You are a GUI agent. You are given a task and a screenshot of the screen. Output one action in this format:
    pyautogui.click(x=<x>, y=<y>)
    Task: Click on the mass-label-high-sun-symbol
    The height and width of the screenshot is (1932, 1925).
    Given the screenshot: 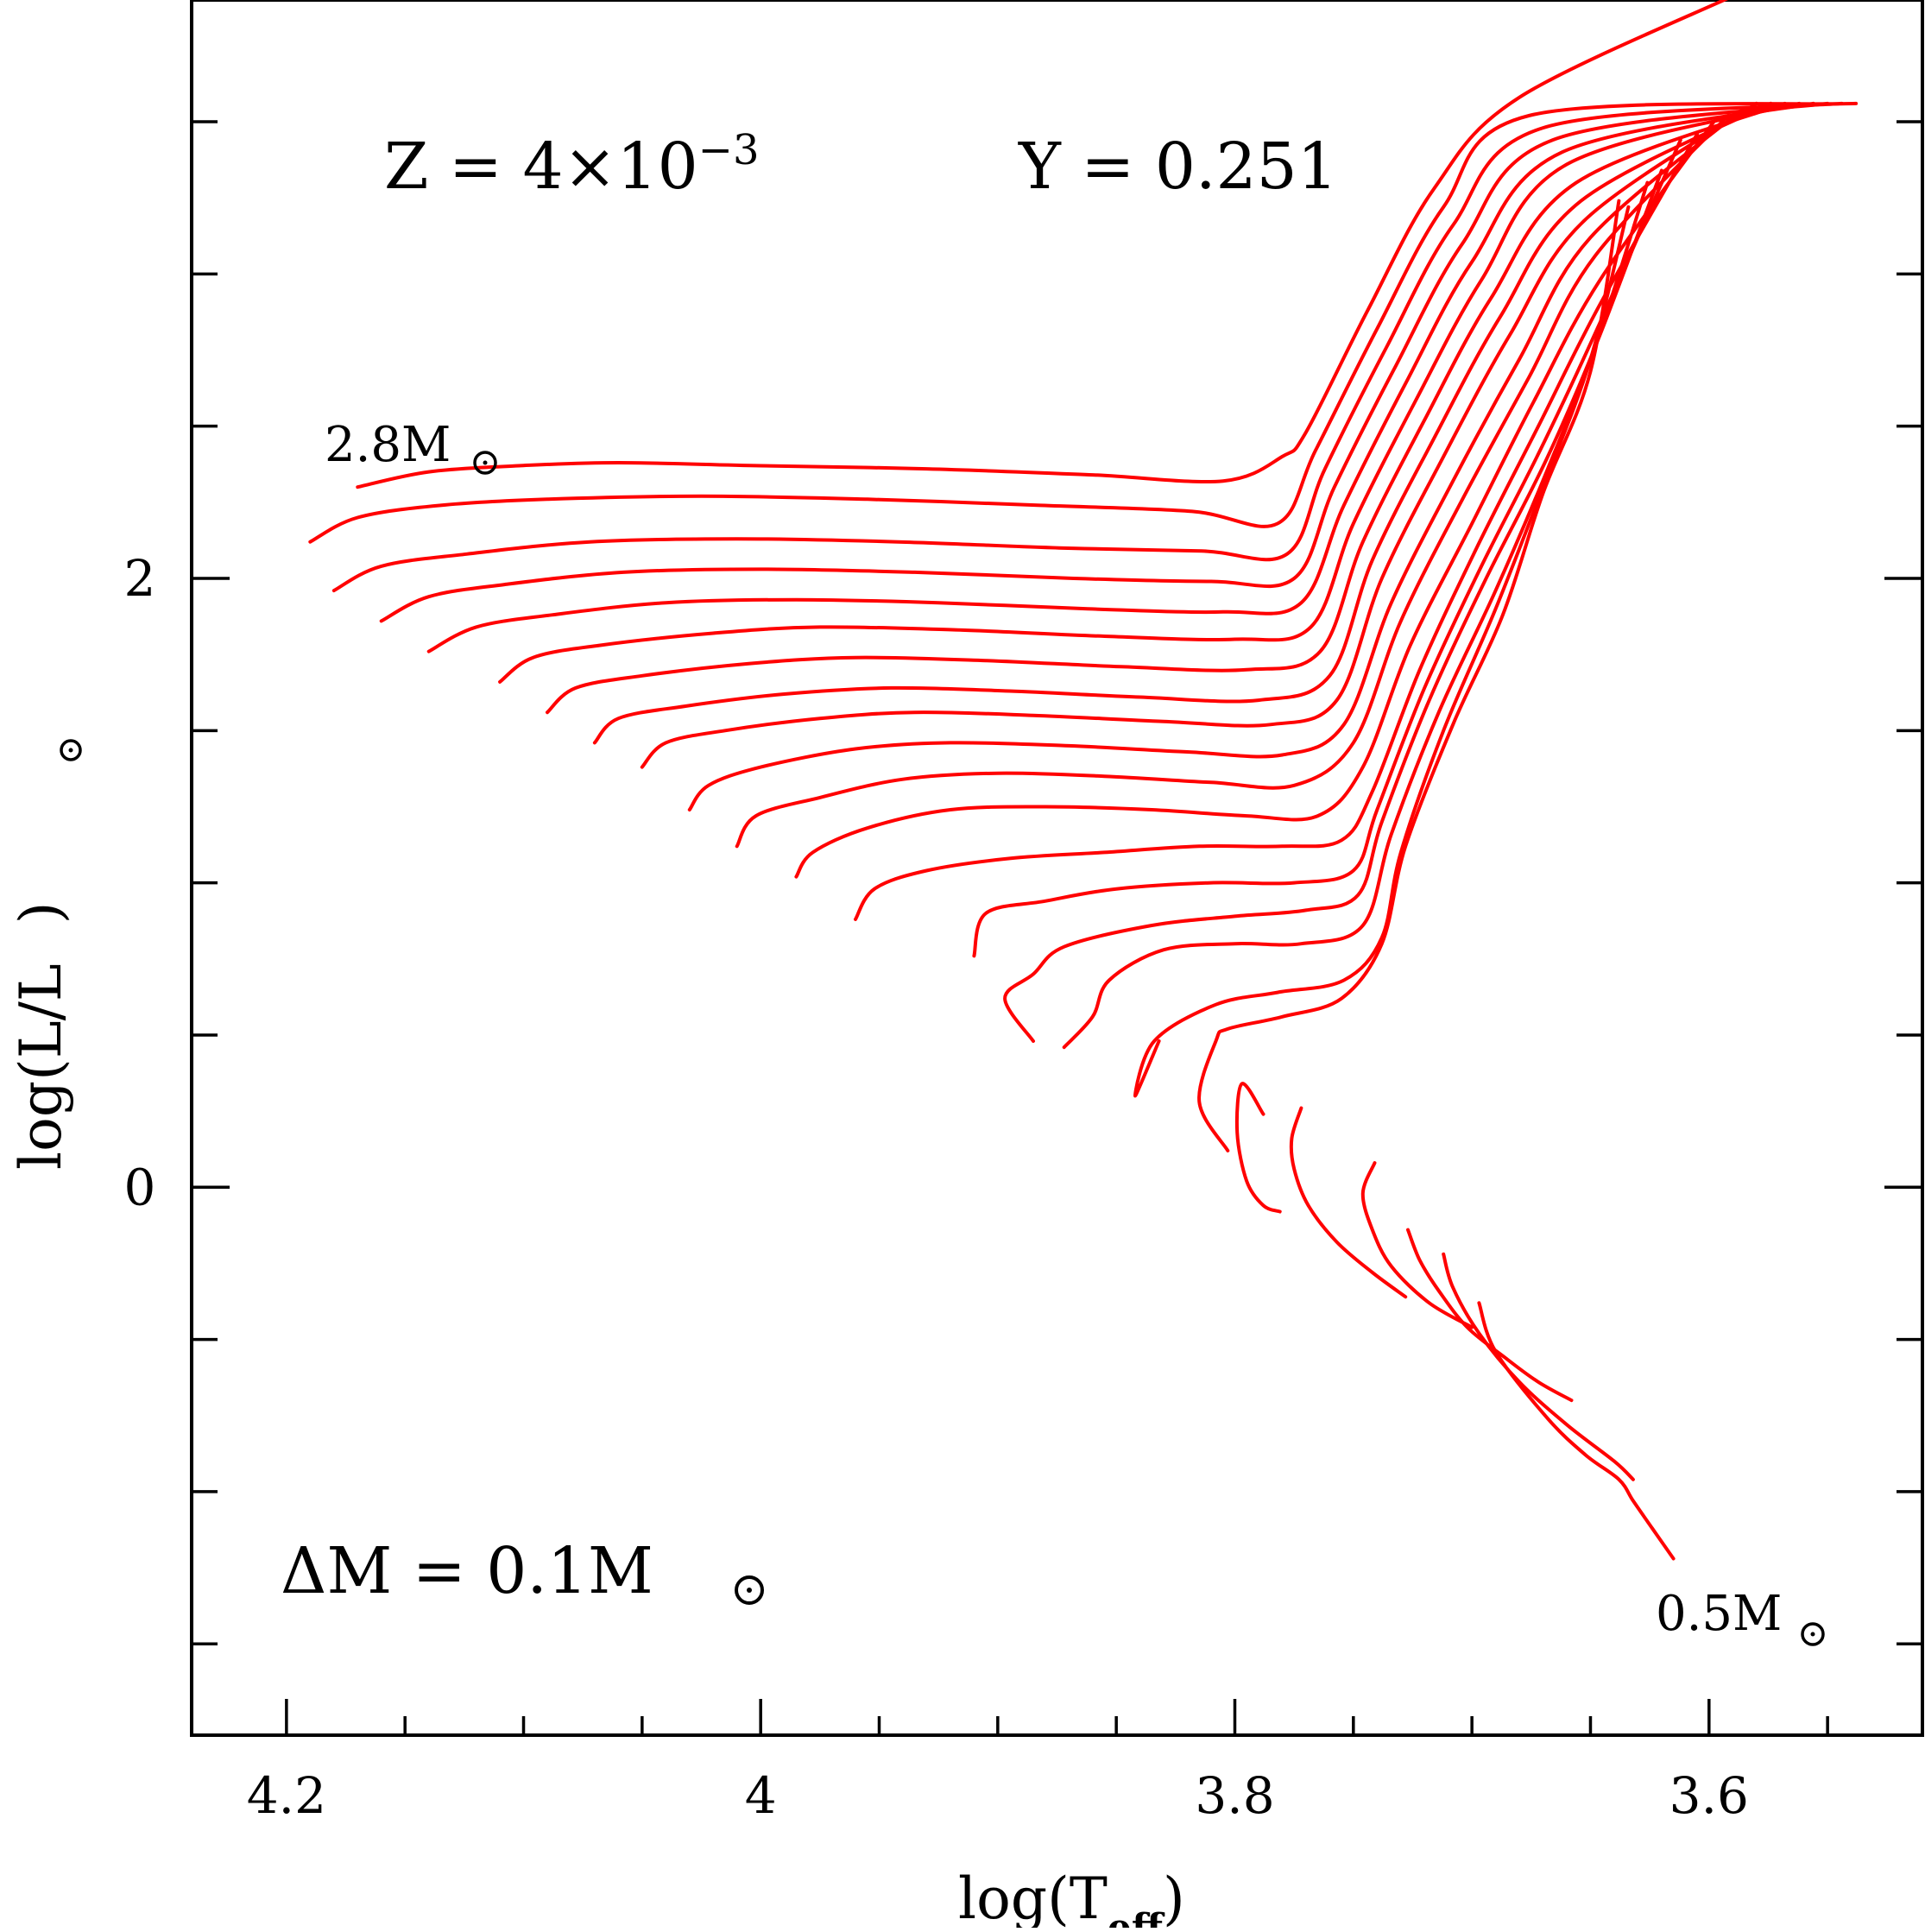 What is the action you would take?
    pyautogui.click(x=485, y=463)
    